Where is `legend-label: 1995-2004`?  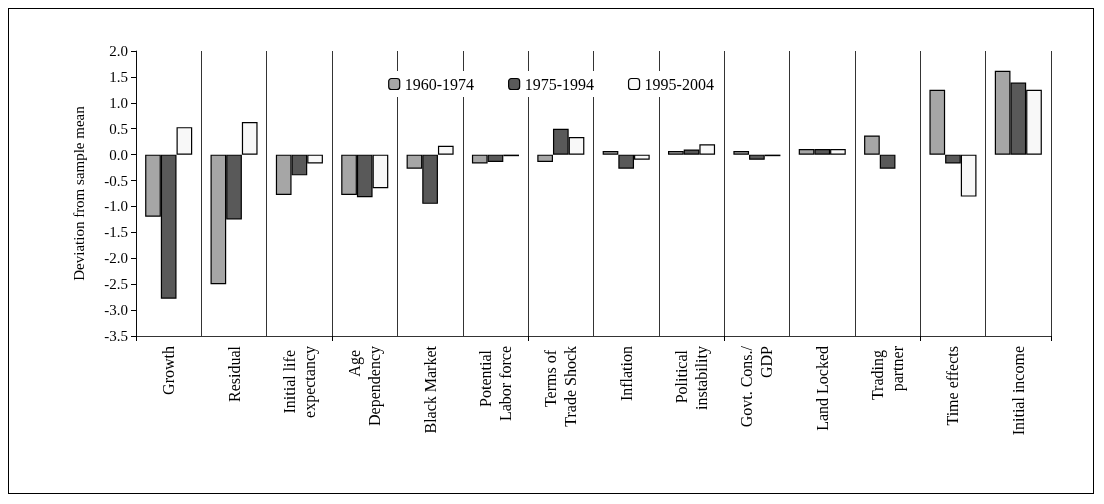 legend-label: 1995-2004 is located at coordinates (679, 84).